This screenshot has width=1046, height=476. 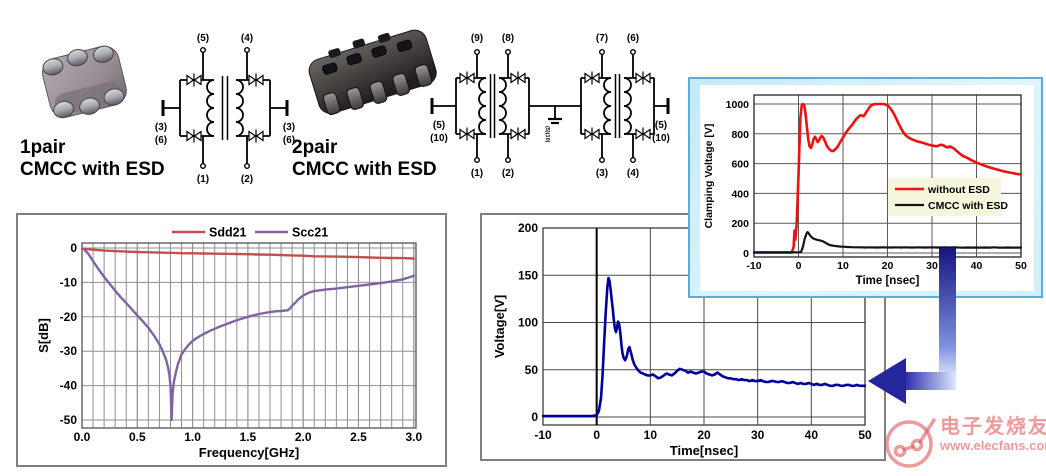 What do you see at coordinates (888, 281) in the screenshot?
I see `svg-text: Time [nsec]` at bounding box center [888, 281].